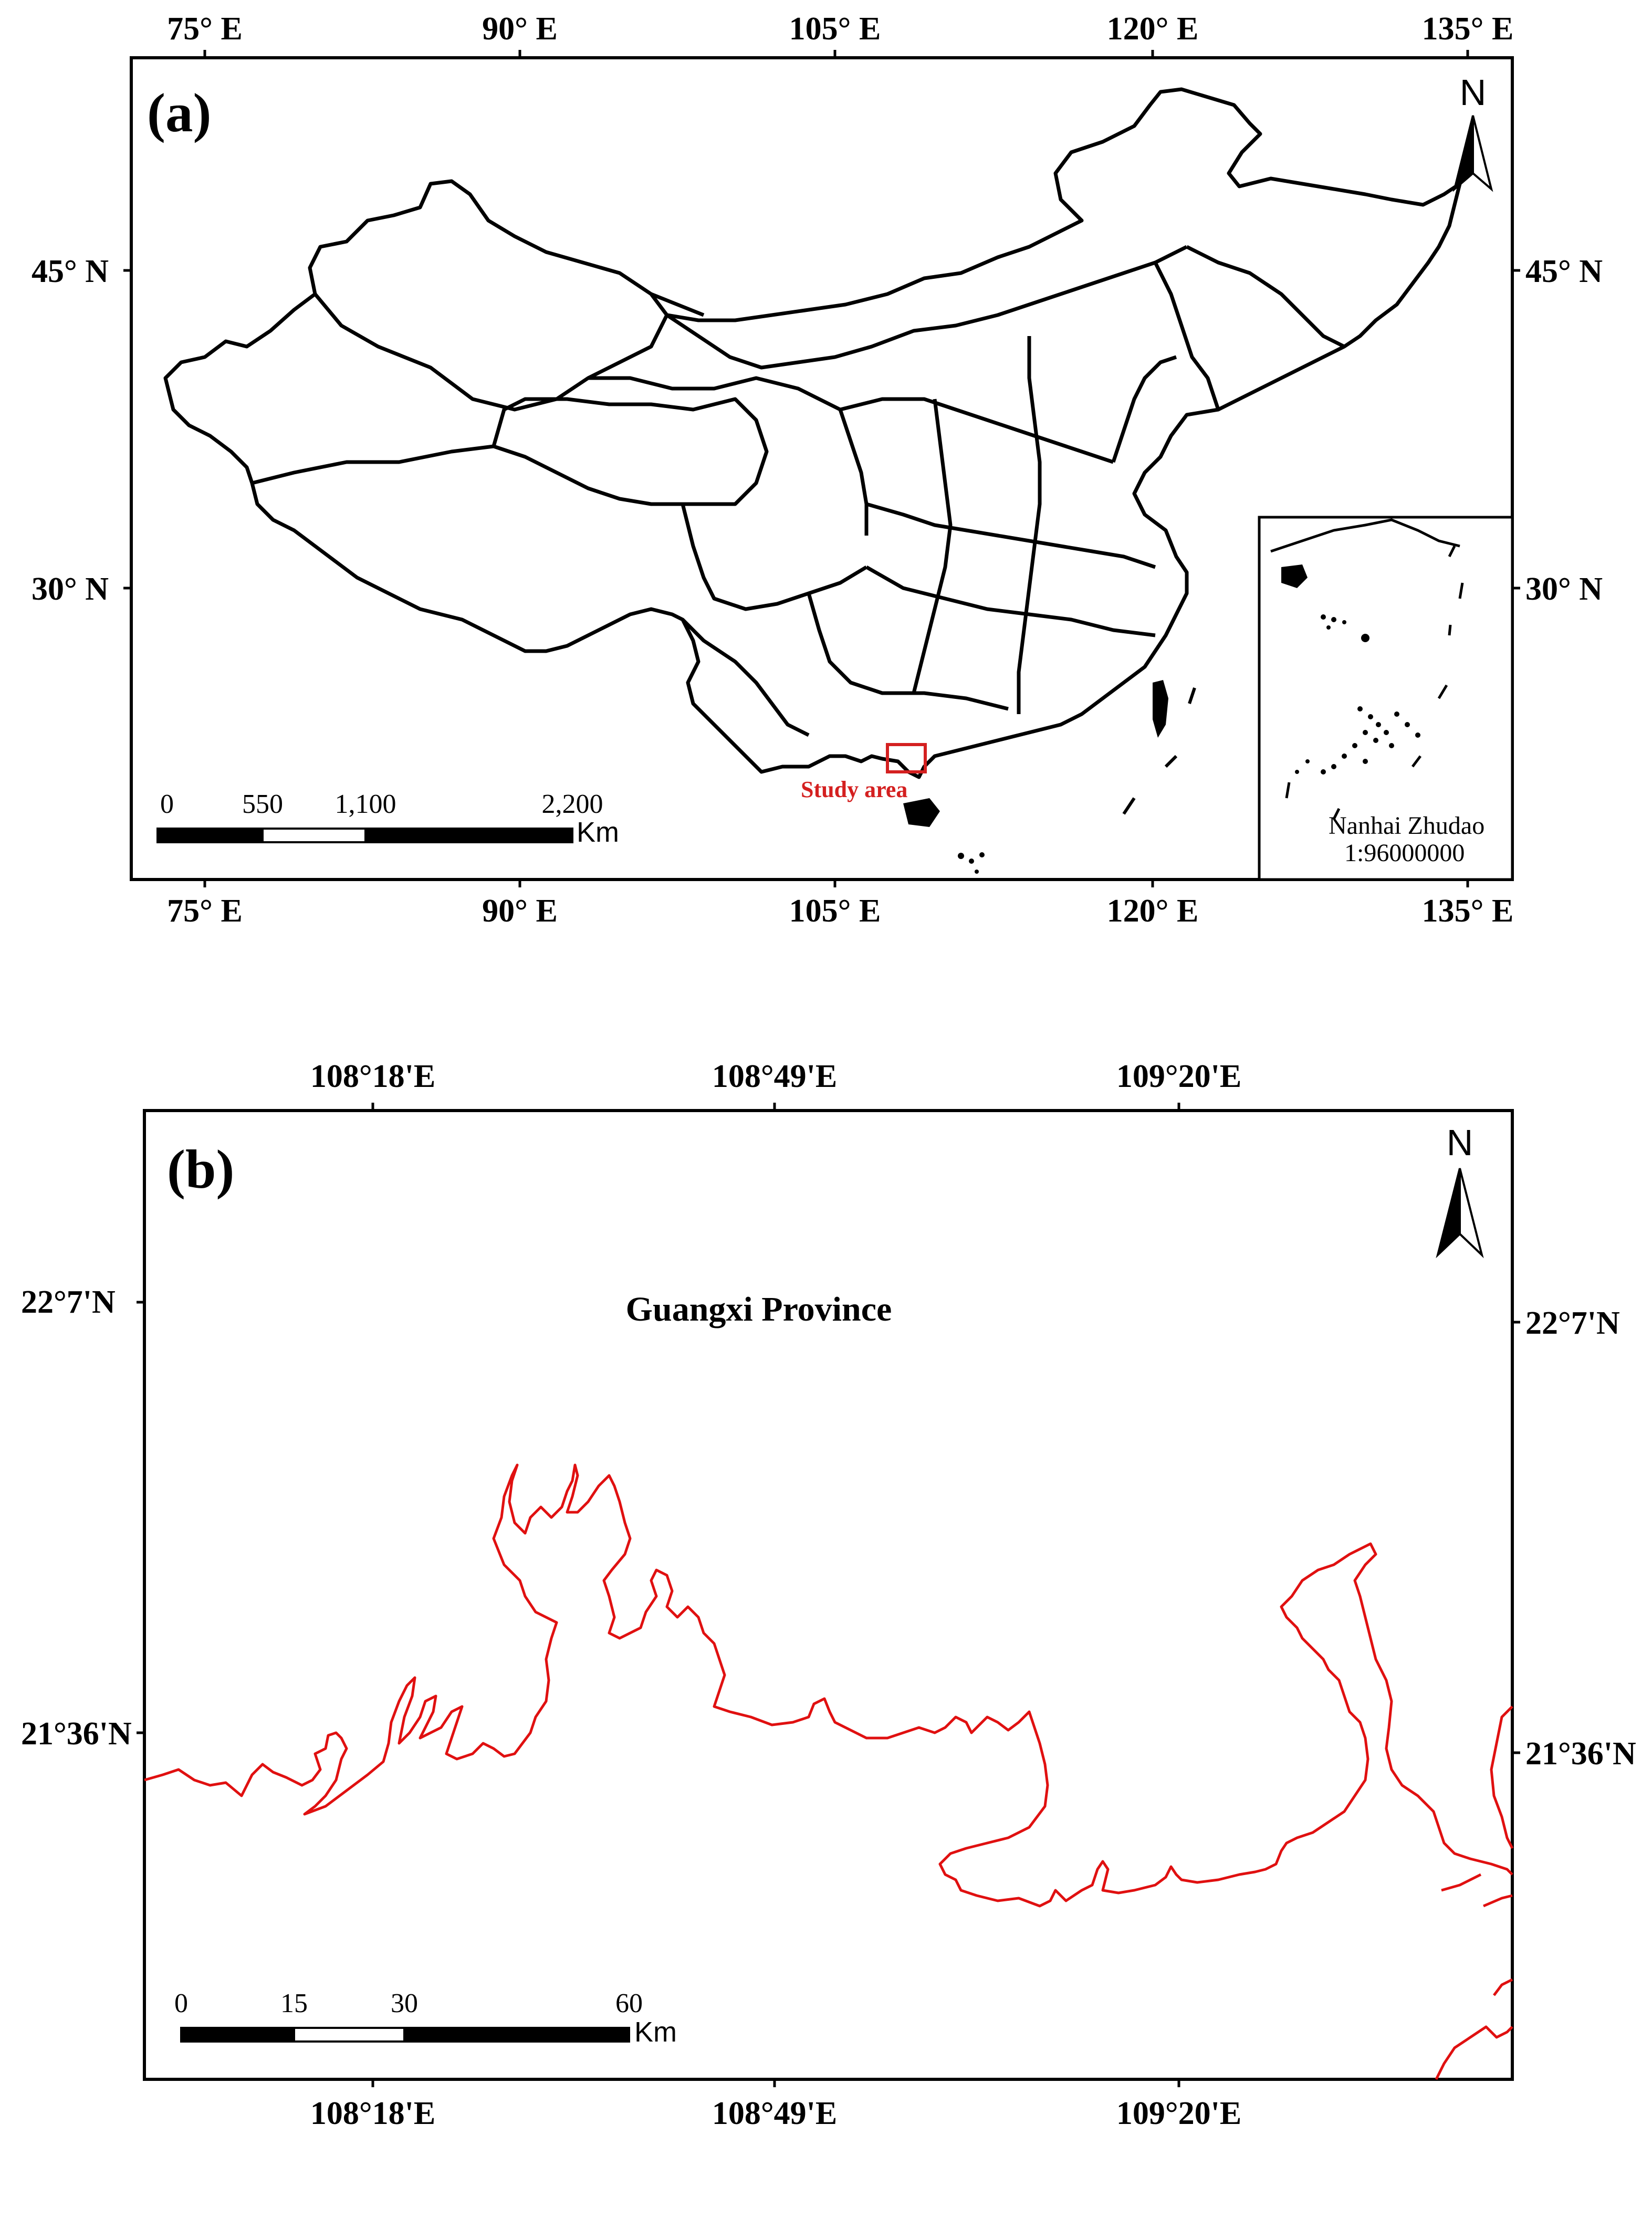 Image resolution: width=1652 pixels, height=2219 pixels. I want to click on study-area-label: Study area, so click(854, 790).